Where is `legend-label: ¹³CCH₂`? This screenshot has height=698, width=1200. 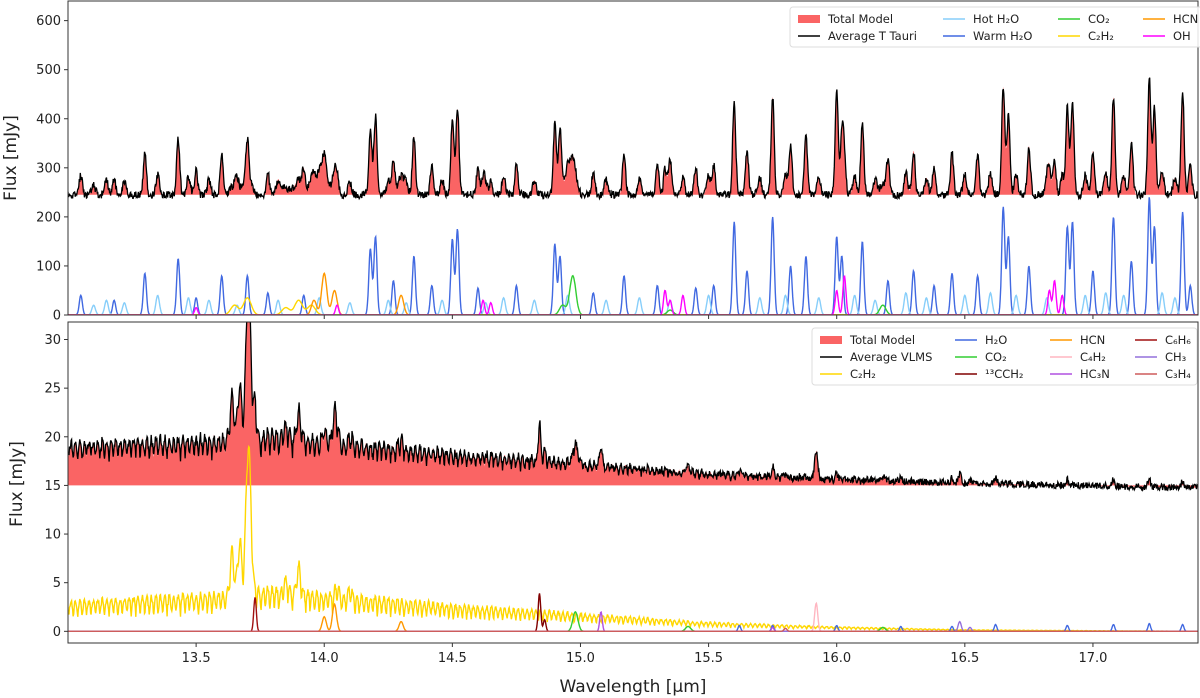
legend-label: ¹³CCH₂ is located at coordinates (1004, 374).